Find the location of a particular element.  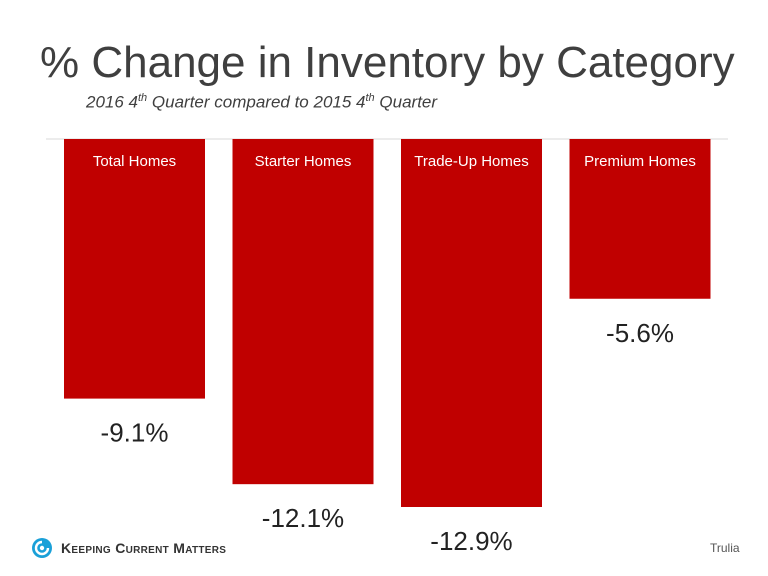

category-label: Starter Homes is located at coordinates (303, 161).